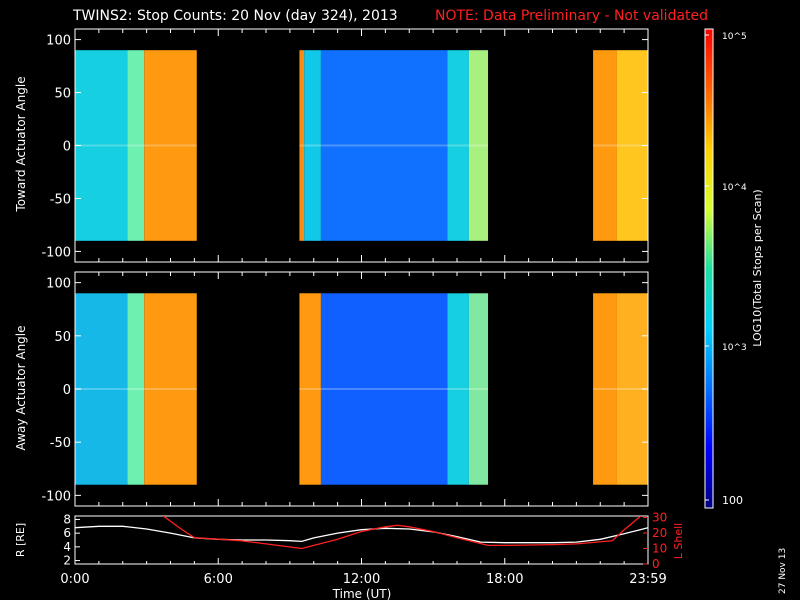 The height and width of the screenshot is (600, 800). Describe the element at coordinates (361, 534) in the screenshot. I see `radius-series-line` at that location.